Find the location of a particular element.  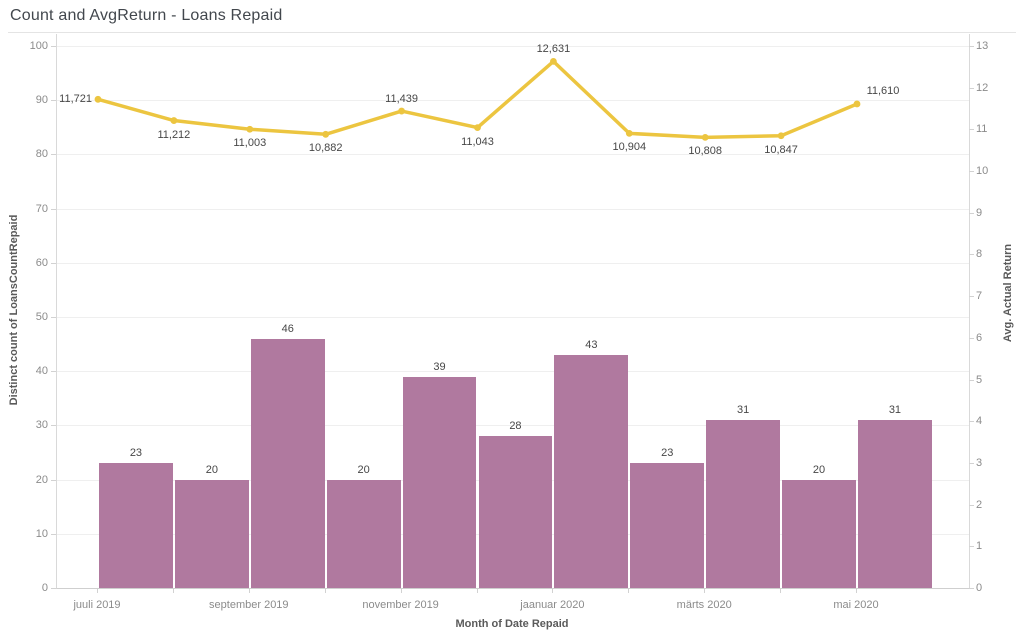

x-axis-tick-label: september 2019 is located at coordinates (249, 605).